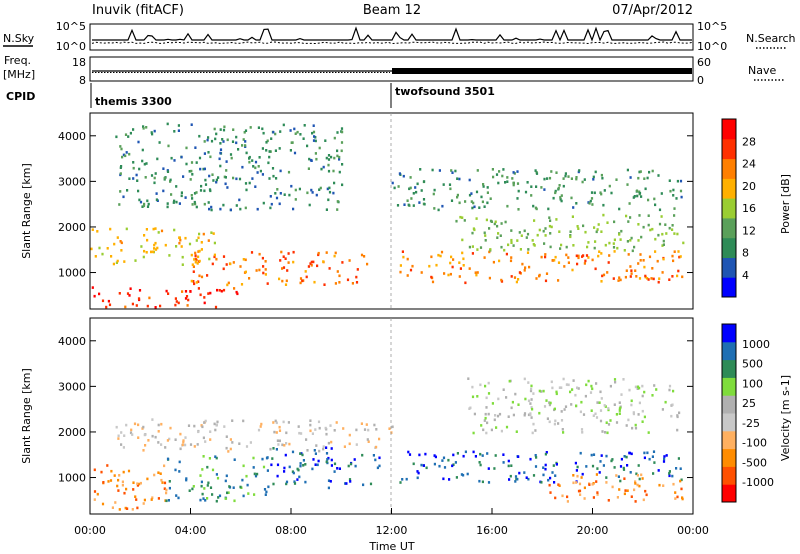 Image resolution: width=800 pixels, height=554 pixels. Describe the element at coordinates (392, 43) in the screenshot. I see `n-search-series` at that location.